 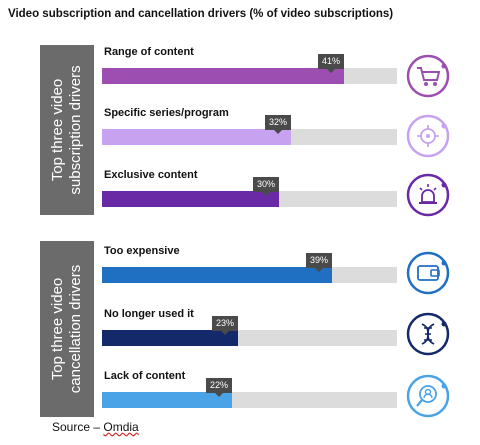 I want to click on bar-row: Specific series/program 32%, so click(x=250, y=129).